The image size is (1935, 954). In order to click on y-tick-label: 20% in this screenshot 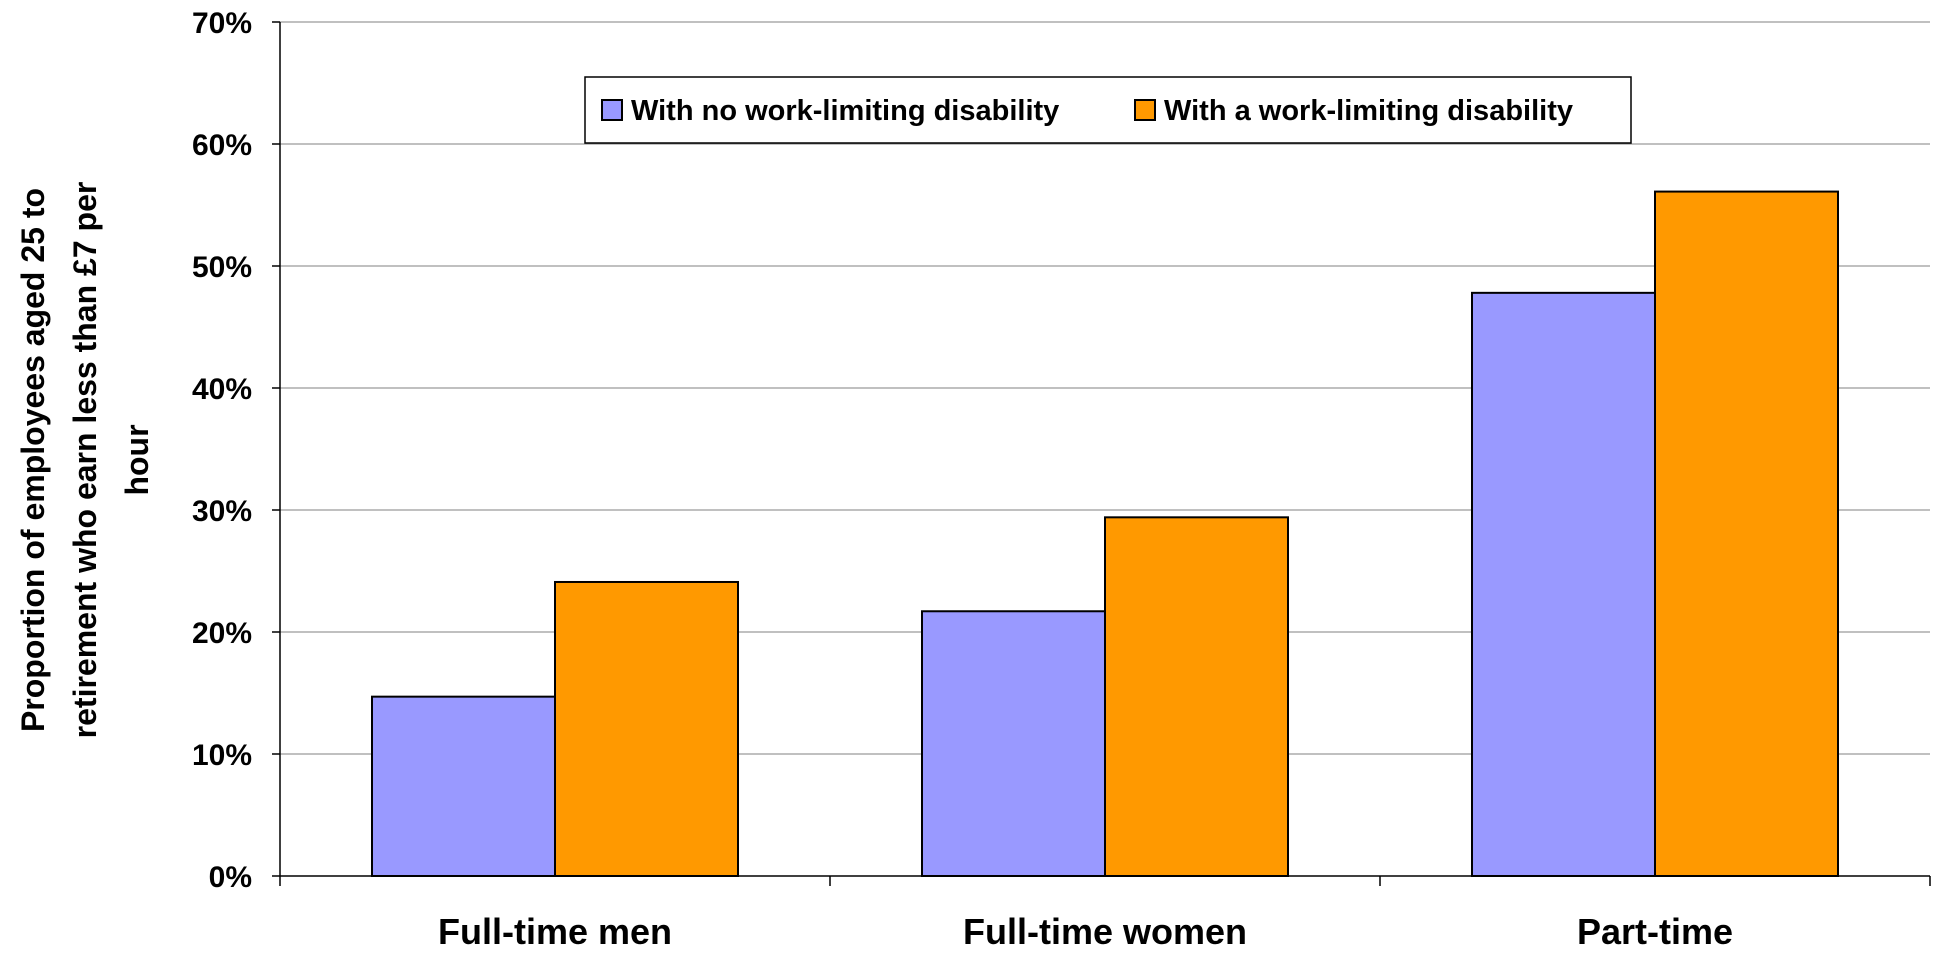, I will do `click(222, 633)`.